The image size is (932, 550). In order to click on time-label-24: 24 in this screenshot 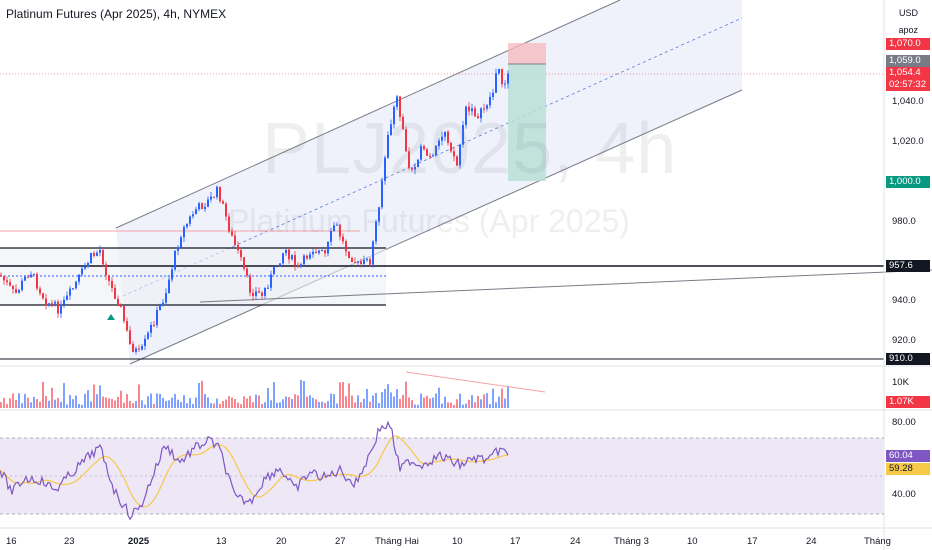, I will do `click(575, 541)`.